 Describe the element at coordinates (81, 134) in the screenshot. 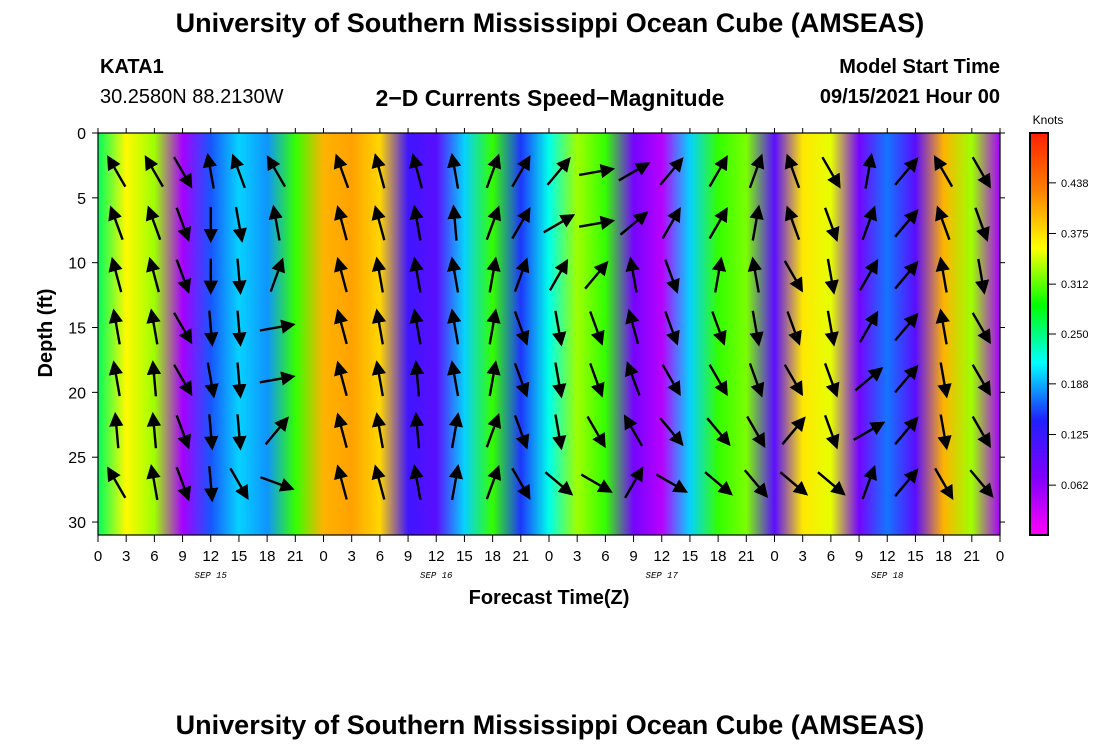

I see `y-tick-label: 0` at that location.